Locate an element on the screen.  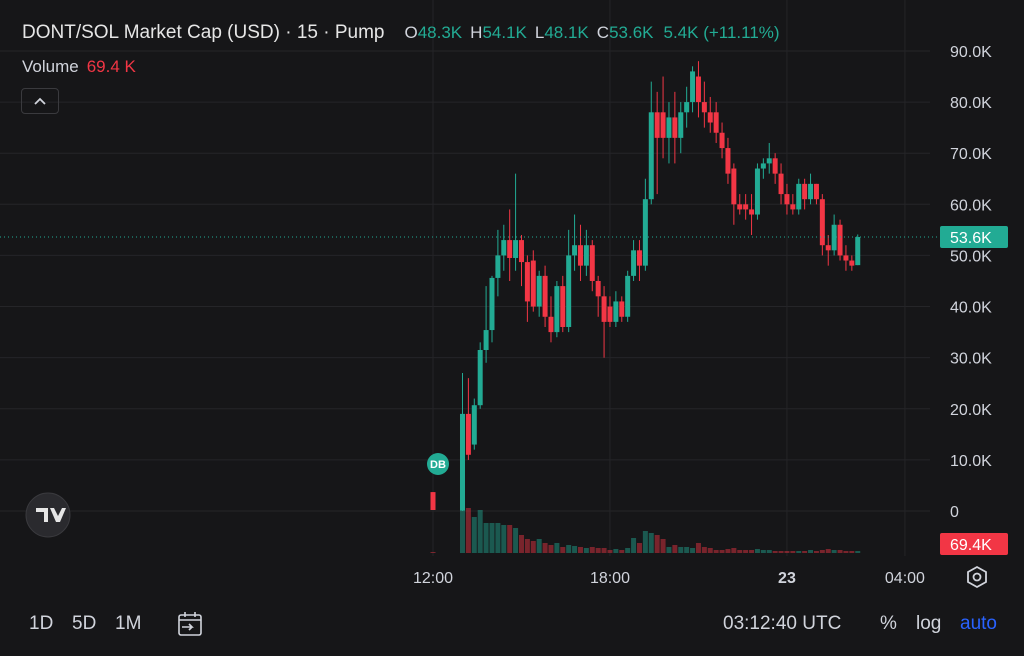
ohlc-value: 53.6K is located at coordinates (631, 32).